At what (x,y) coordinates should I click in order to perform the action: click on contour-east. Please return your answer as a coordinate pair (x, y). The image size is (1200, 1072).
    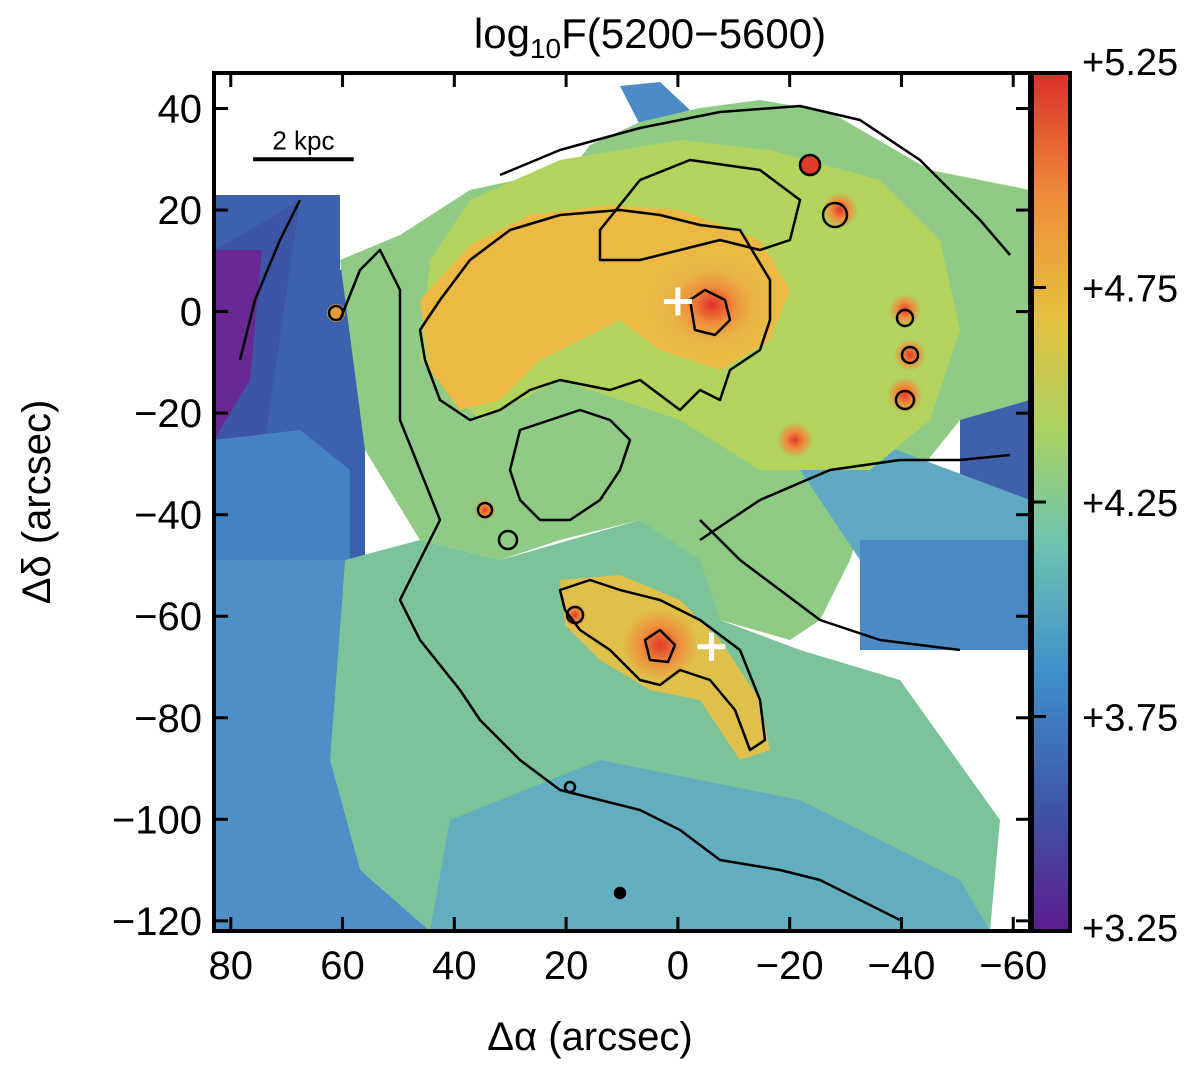
    Looking at the image, I should click on (855, 497).